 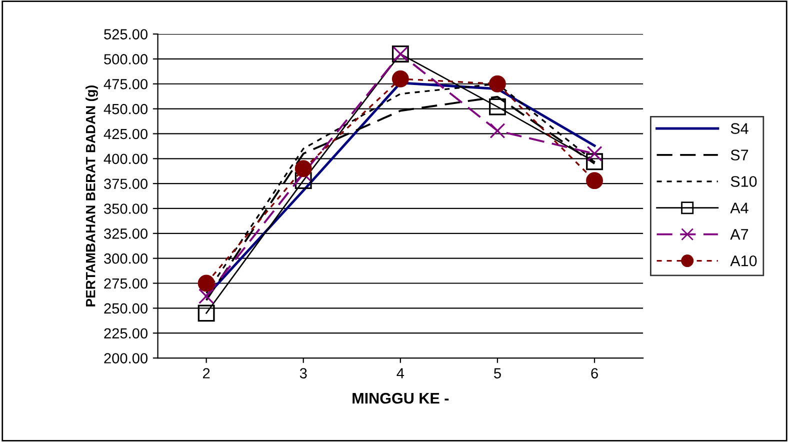 I want to click on legend-label: A7, so click(x=739, y=234).